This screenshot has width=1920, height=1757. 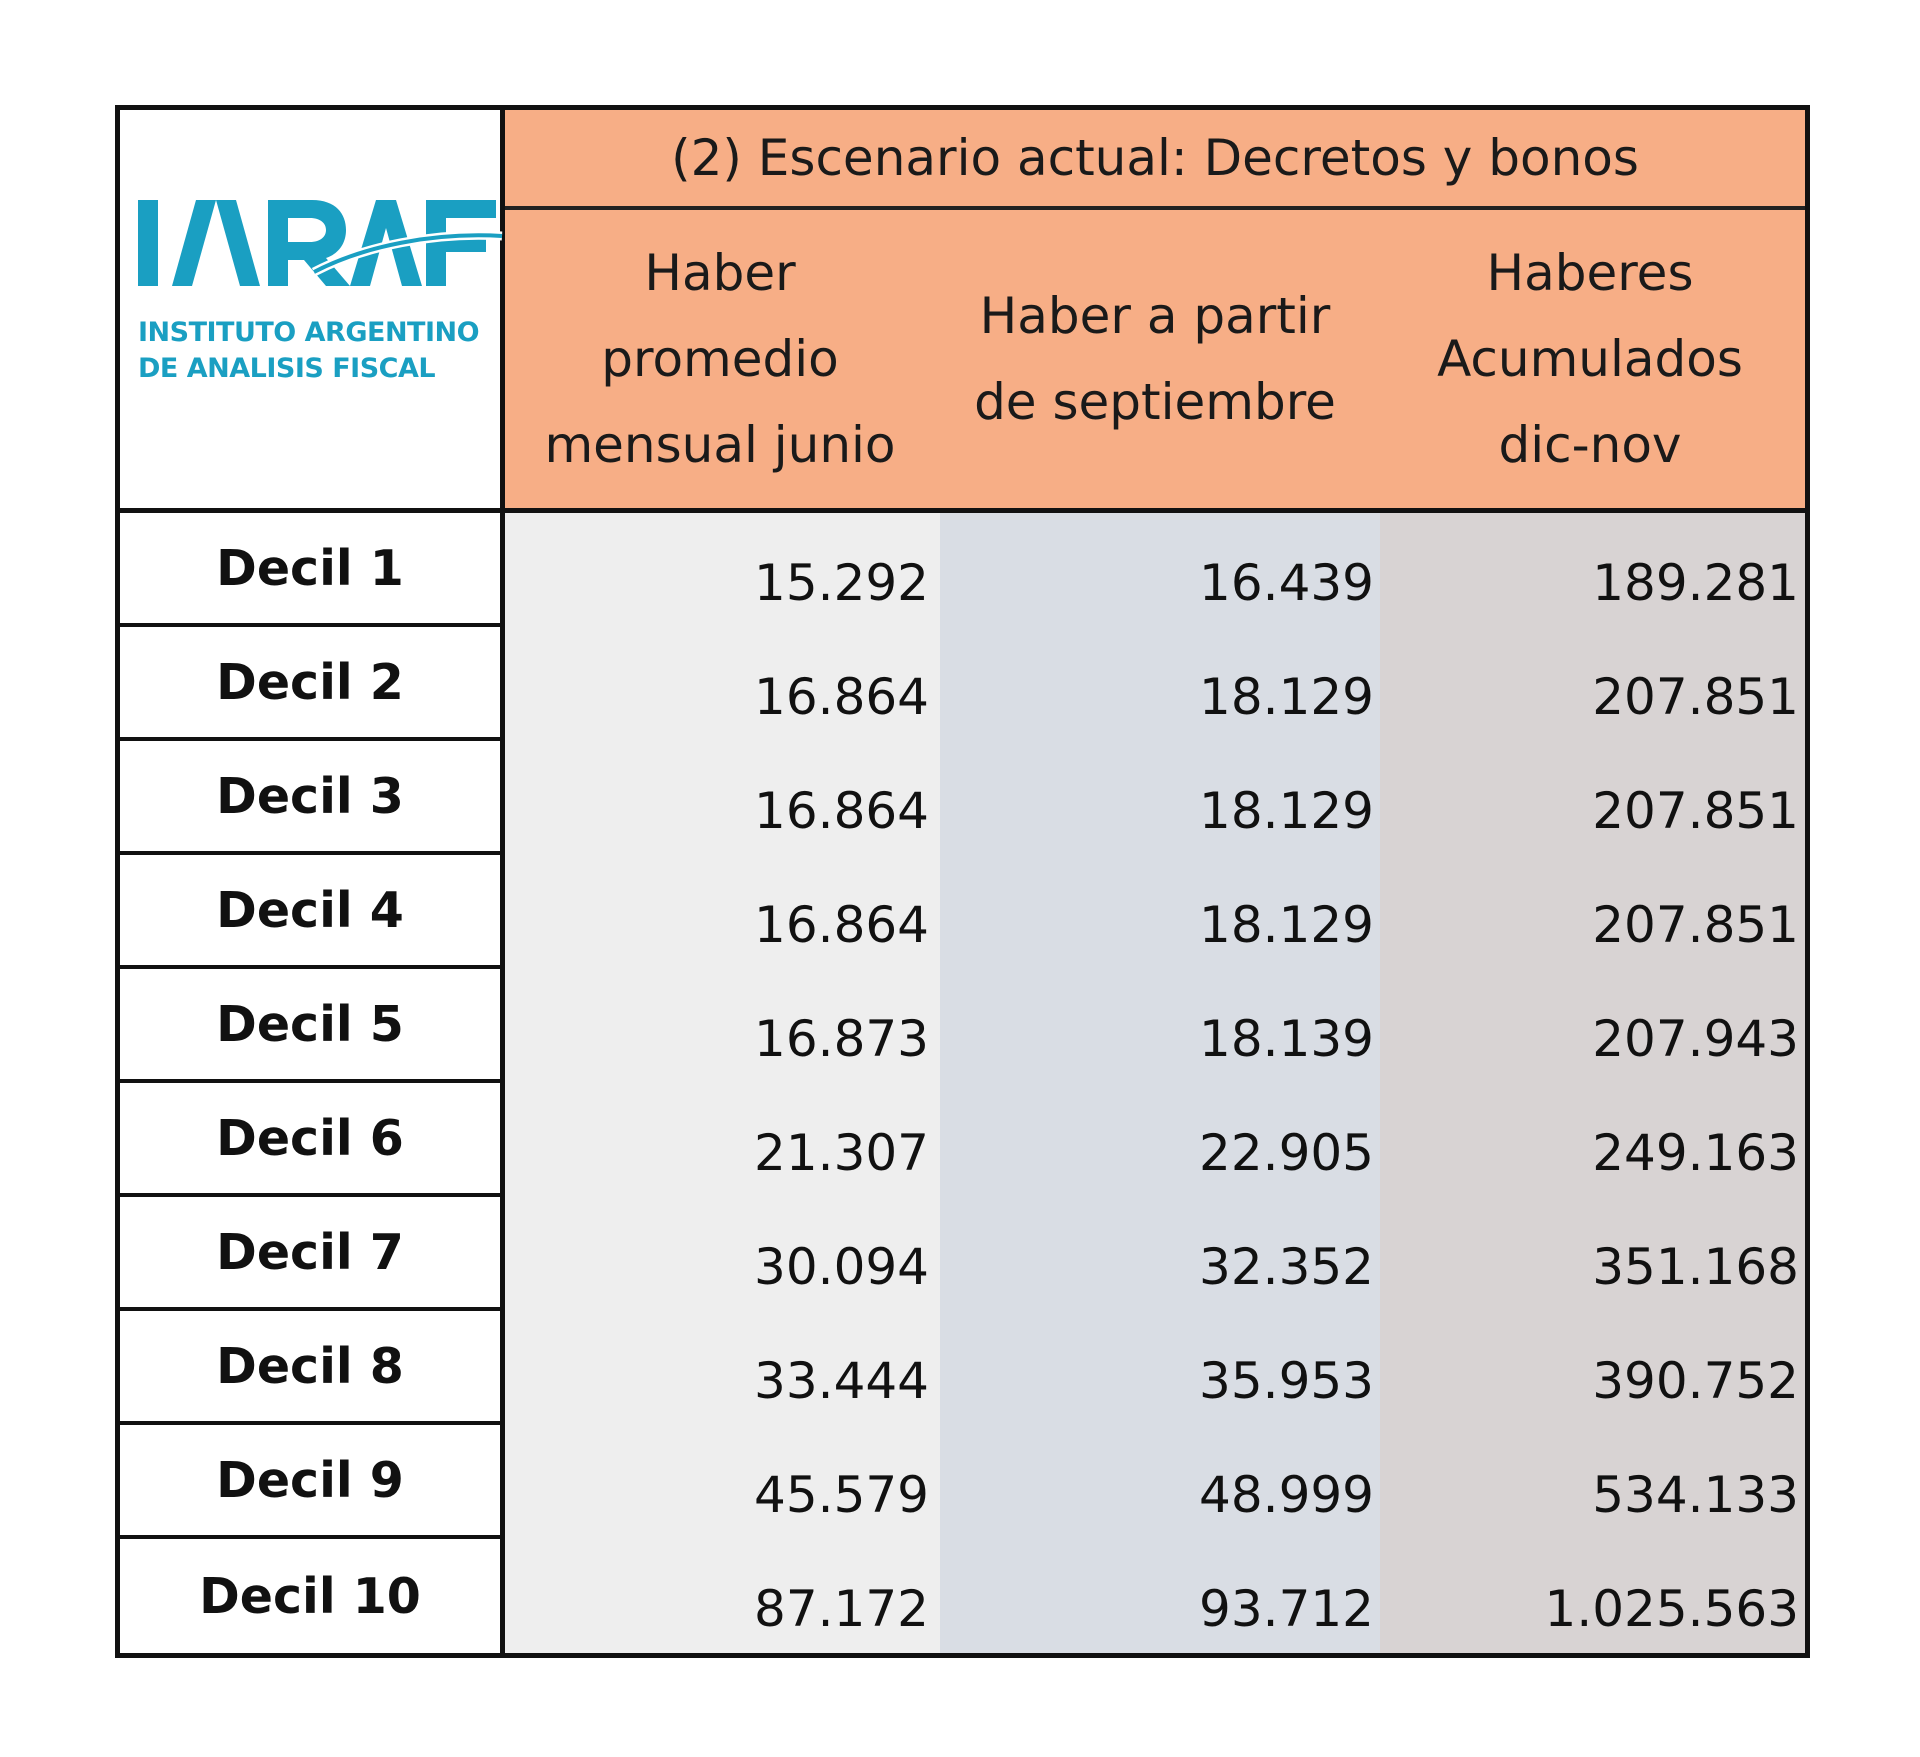 I want to click on table-cell: 35.953, so click(x=1286, y=1381).